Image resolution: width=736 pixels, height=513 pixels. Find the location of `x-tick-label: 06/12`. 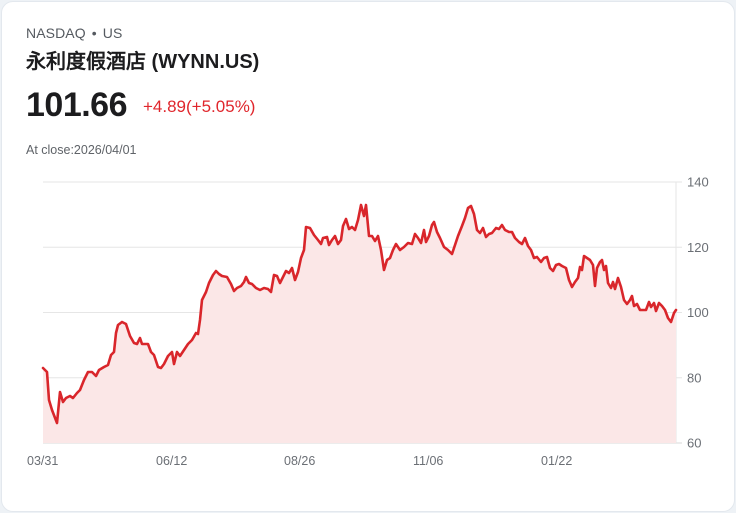

x-tick-label: 06/12 is located at coordinates (171, 461).